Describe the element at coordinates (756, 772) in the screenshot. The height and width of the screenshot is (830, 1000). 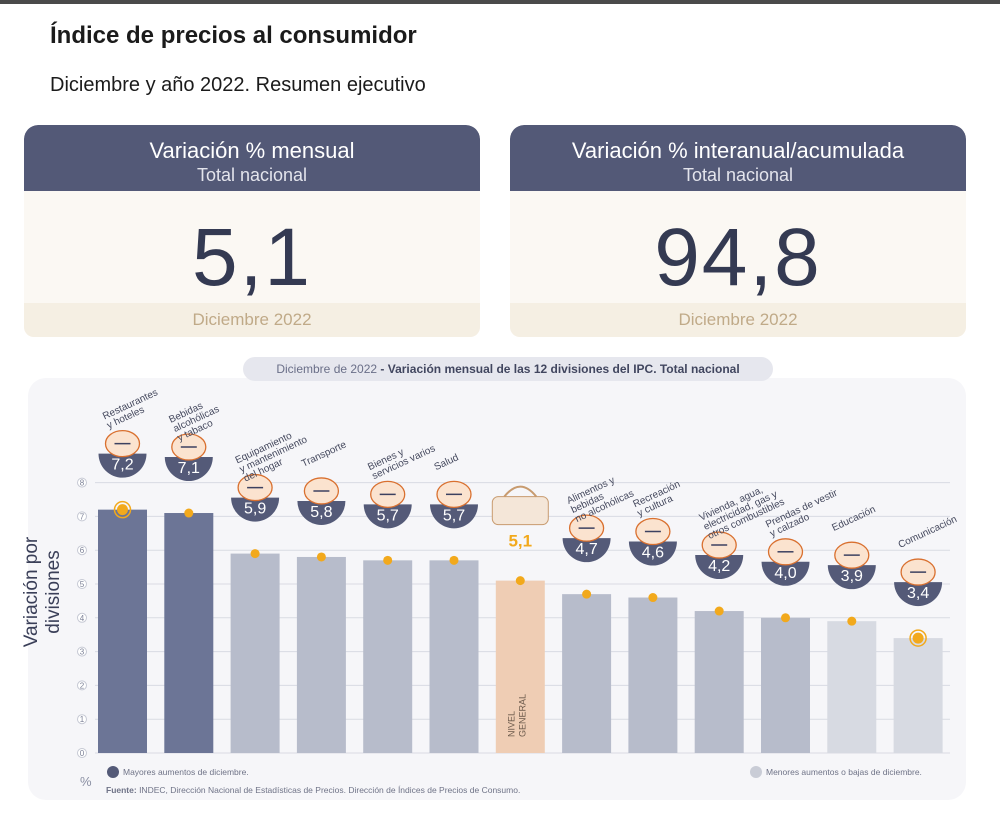
I see `legend-marker-low` at that location.